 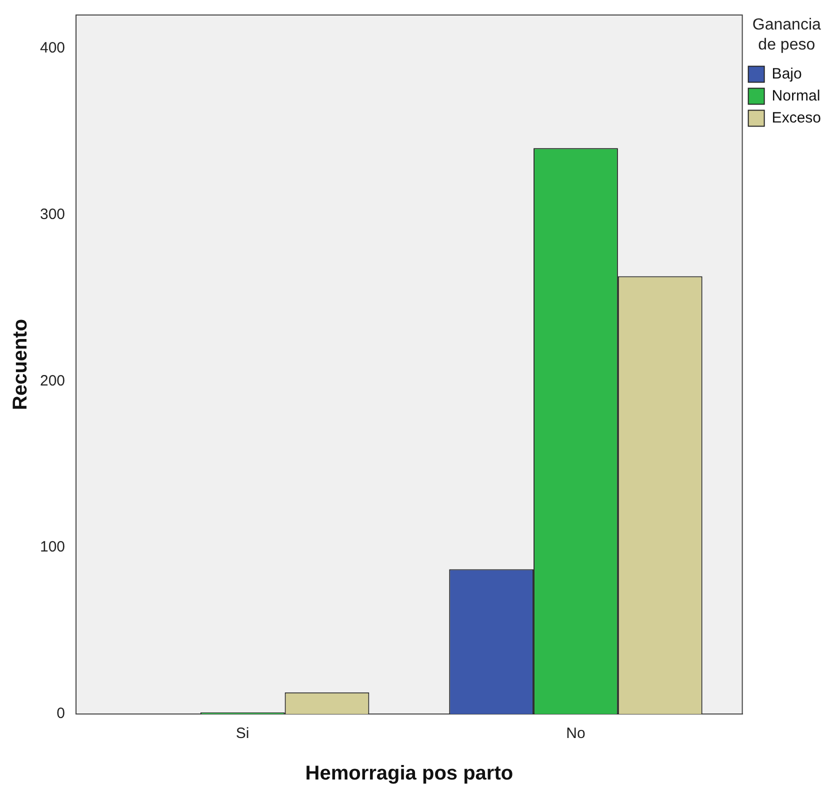 I want to click on y-tick-label: 400, so click(x=53, y=47).